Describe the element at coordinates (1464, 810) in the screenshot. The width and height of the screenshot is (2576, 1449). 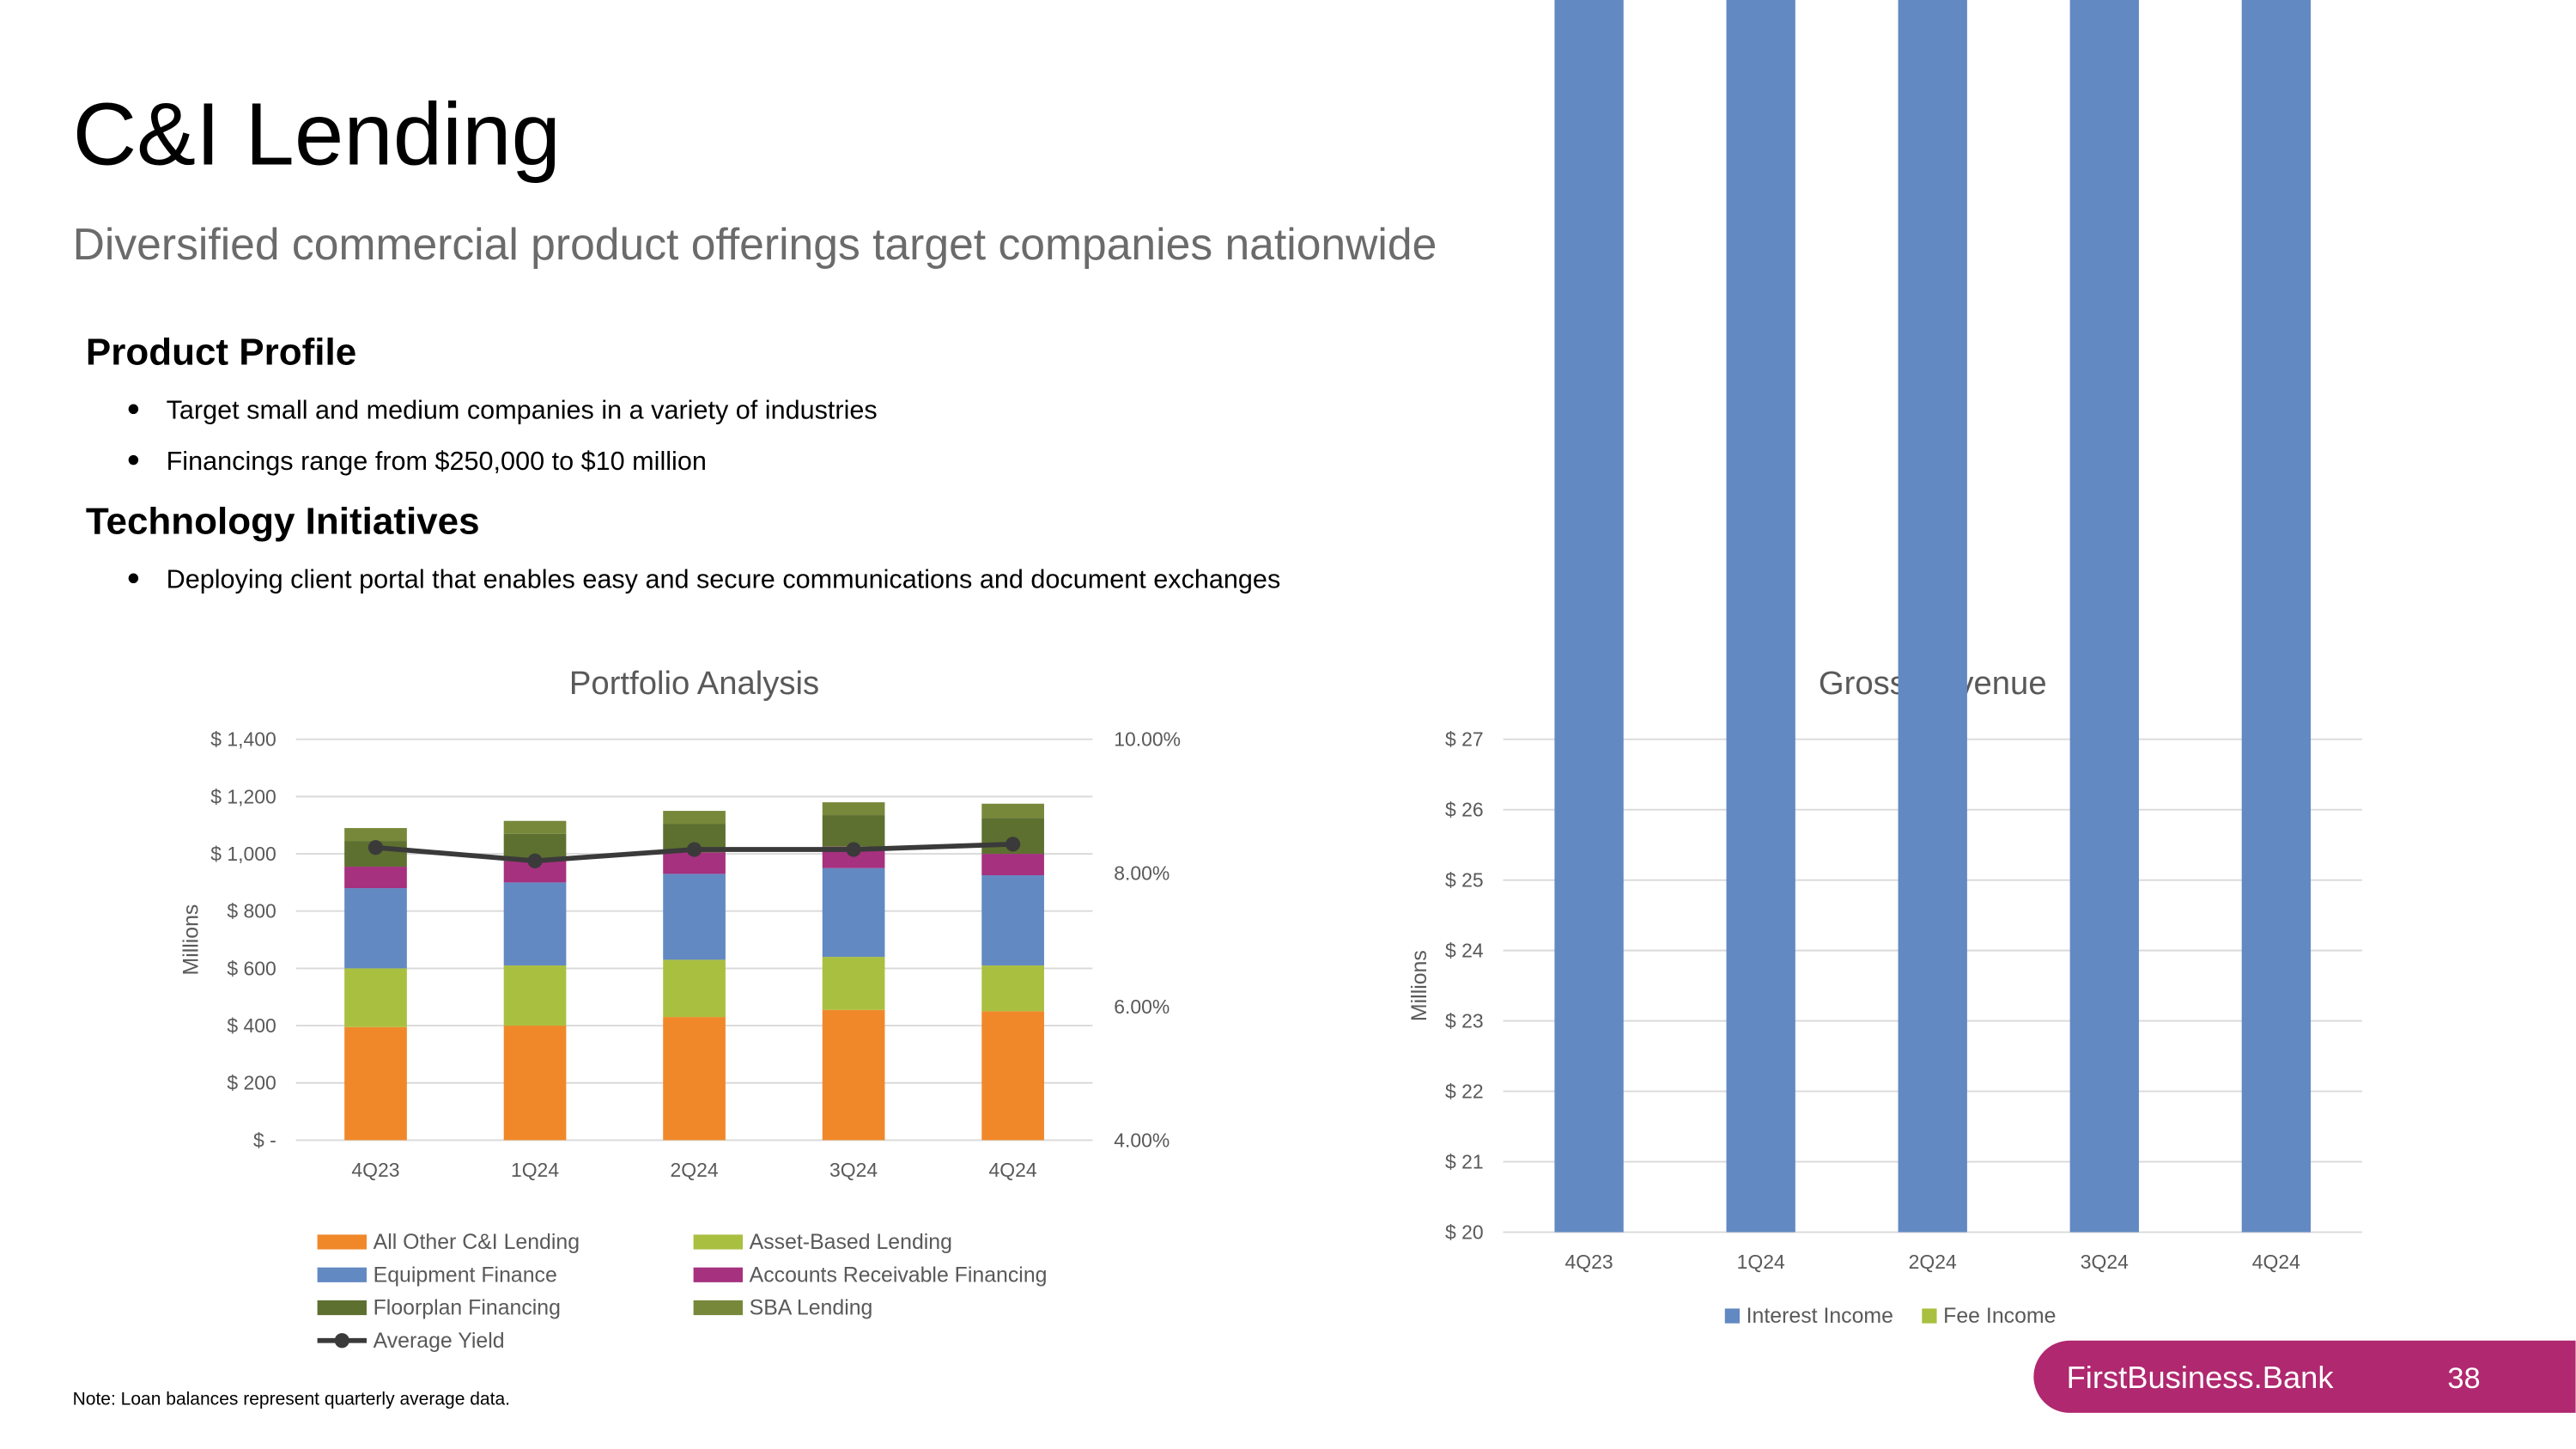
I see `y-tick-label: $ 26` at that location.